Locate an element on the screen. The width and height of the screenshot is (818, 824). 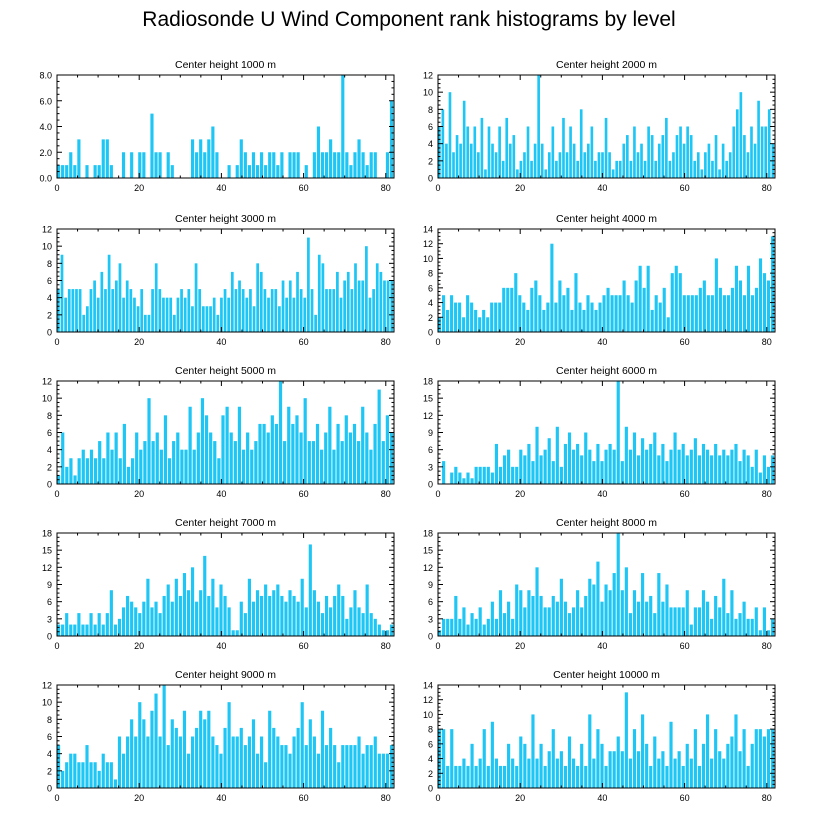
y-tick-label: 15 is located at coordinates (428, 399).